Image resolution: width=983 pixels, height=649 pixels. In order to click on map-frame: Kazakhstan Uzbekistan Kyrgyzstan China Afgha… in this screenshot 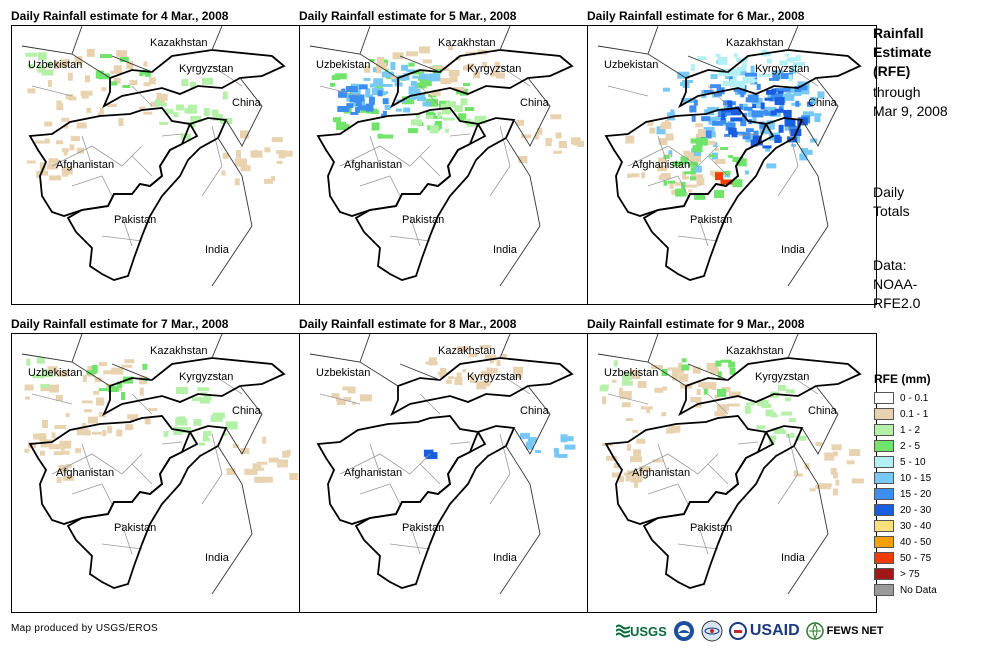, I will do `click(444, 473)`.